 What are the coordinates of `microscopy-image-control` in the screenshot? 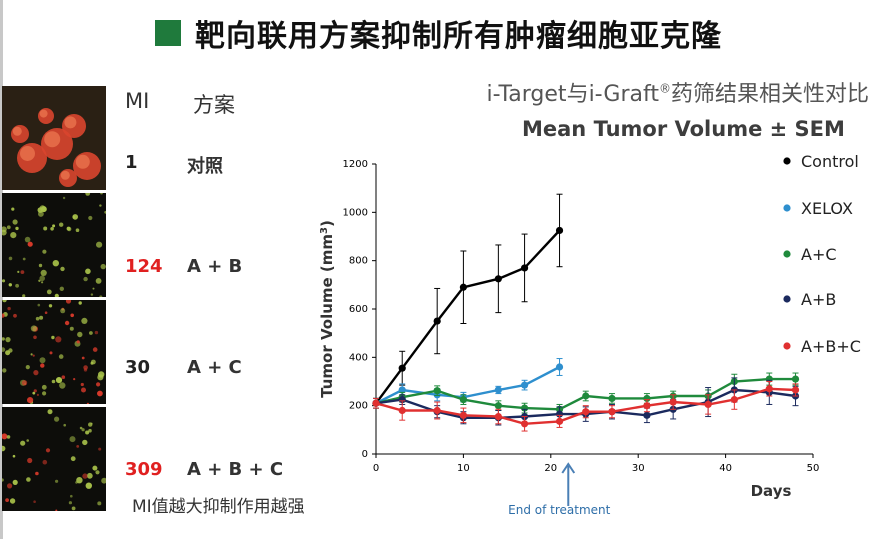 It's located at (54, 138).